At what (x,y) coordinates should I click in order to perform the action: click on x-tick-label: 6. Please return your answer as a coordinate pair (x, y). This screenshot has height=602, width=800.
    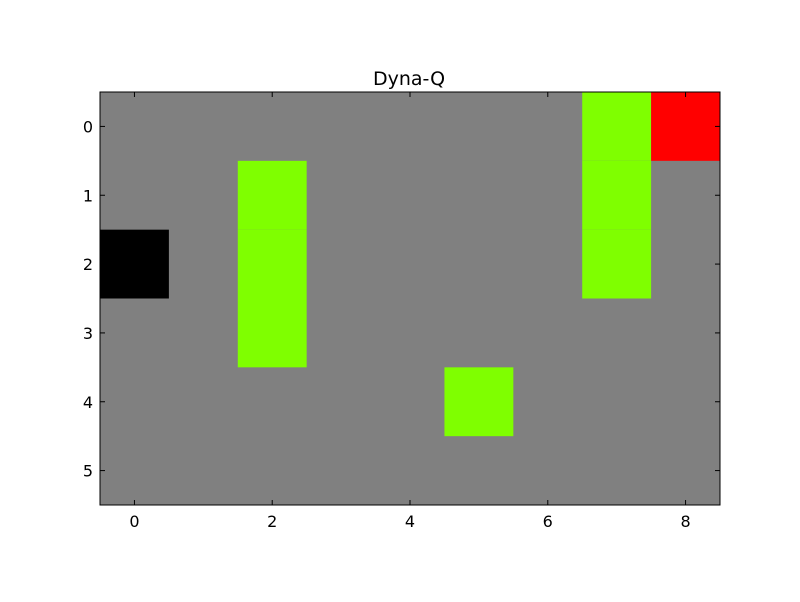
    Looking at the image, I should click on (548, 521).